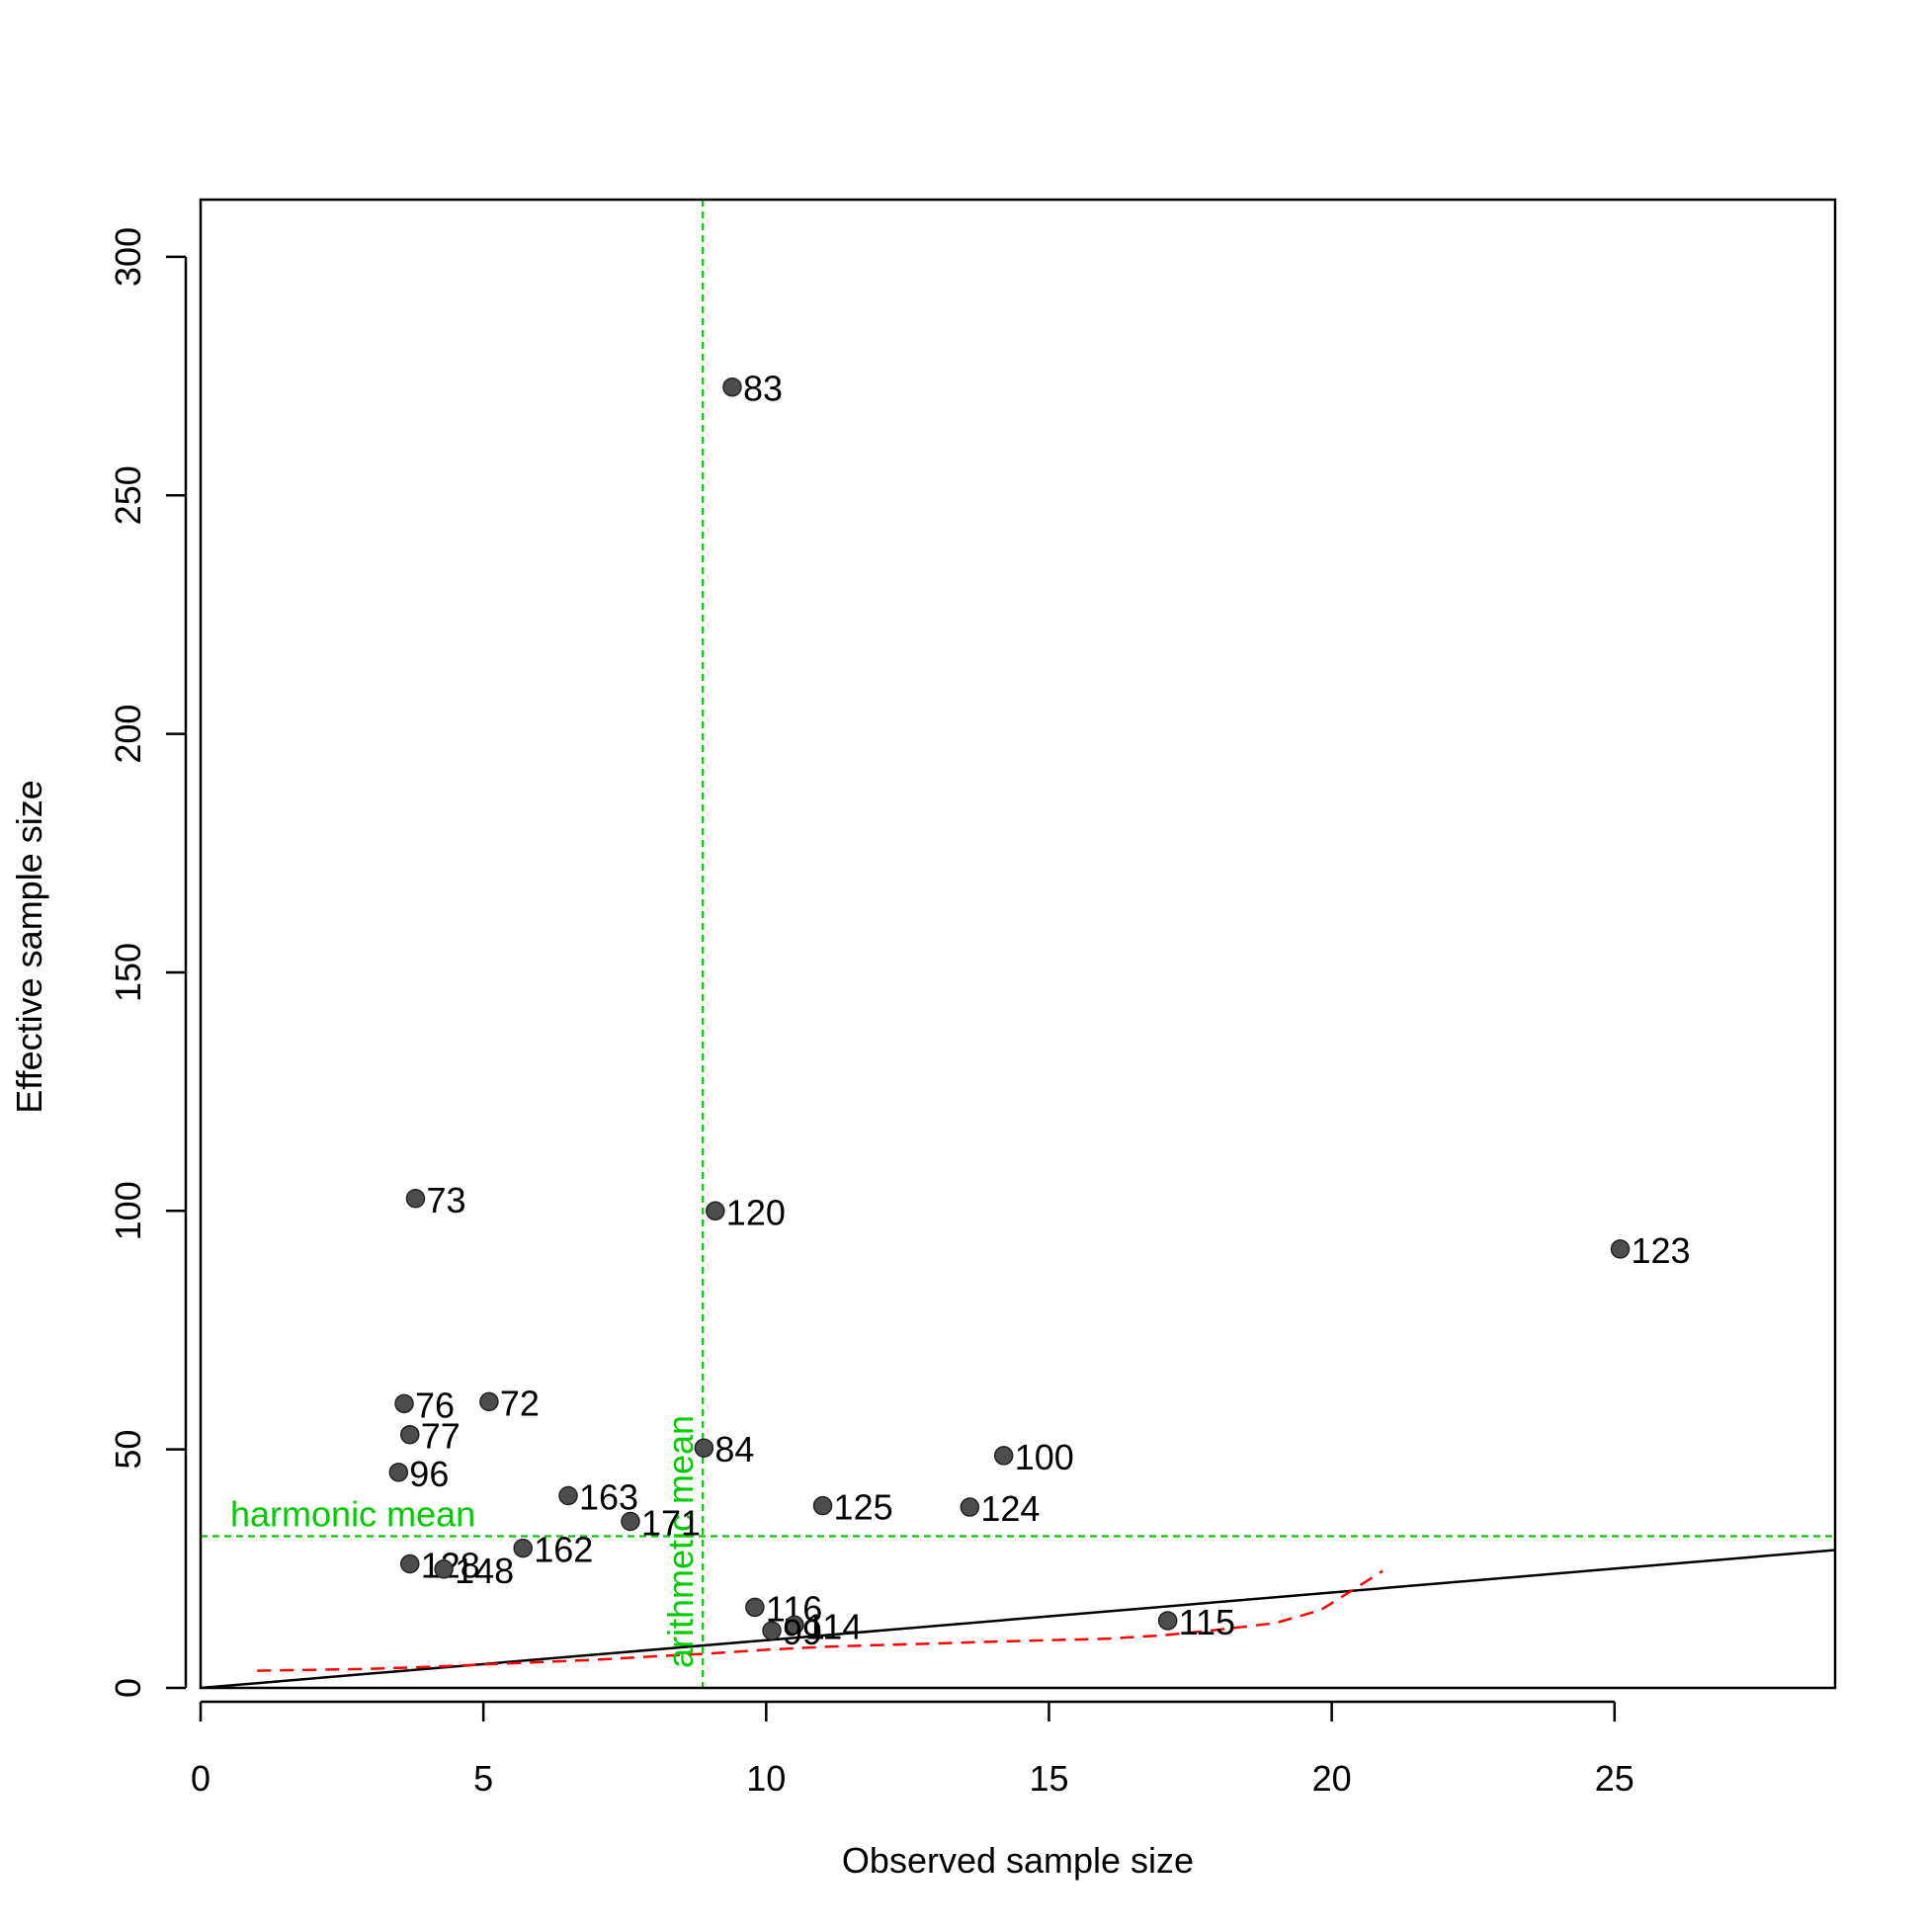 The height and width of the screenshot is (1932, 1927). I want to click on point-label: 120, so click(756, 1212).